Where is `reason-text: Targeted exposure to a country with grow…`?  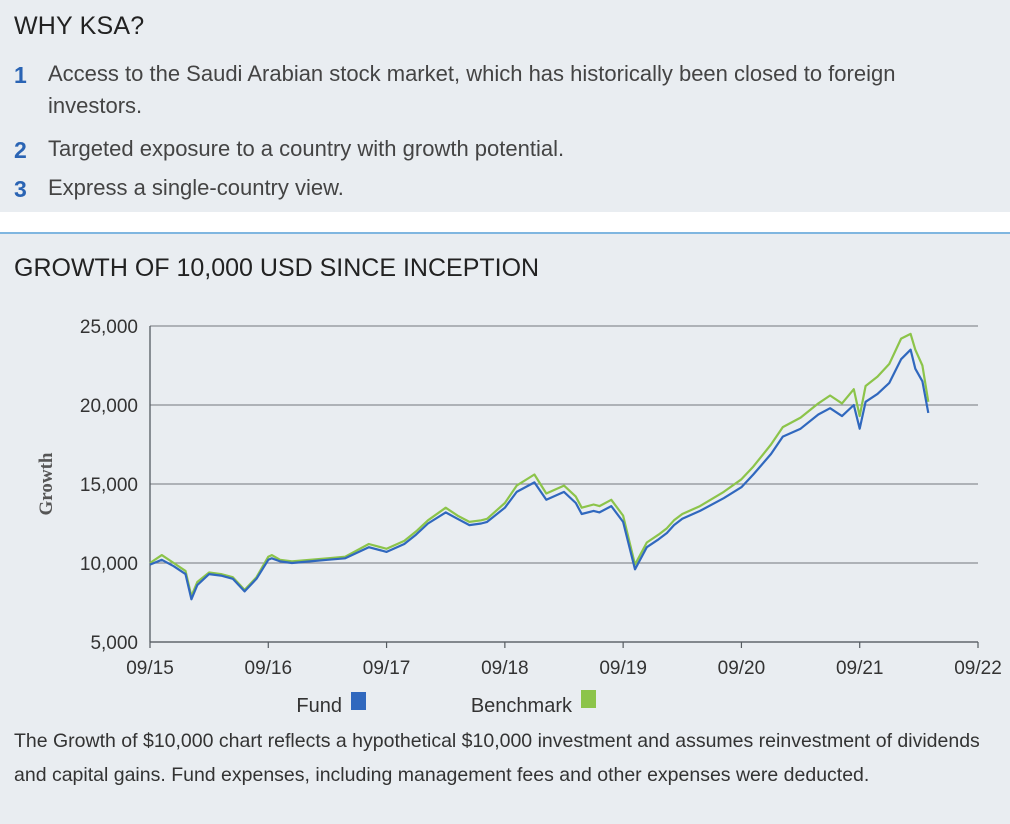
reason-text: Targeted exposure to a country with grow… is located at coordinates (306, 148).